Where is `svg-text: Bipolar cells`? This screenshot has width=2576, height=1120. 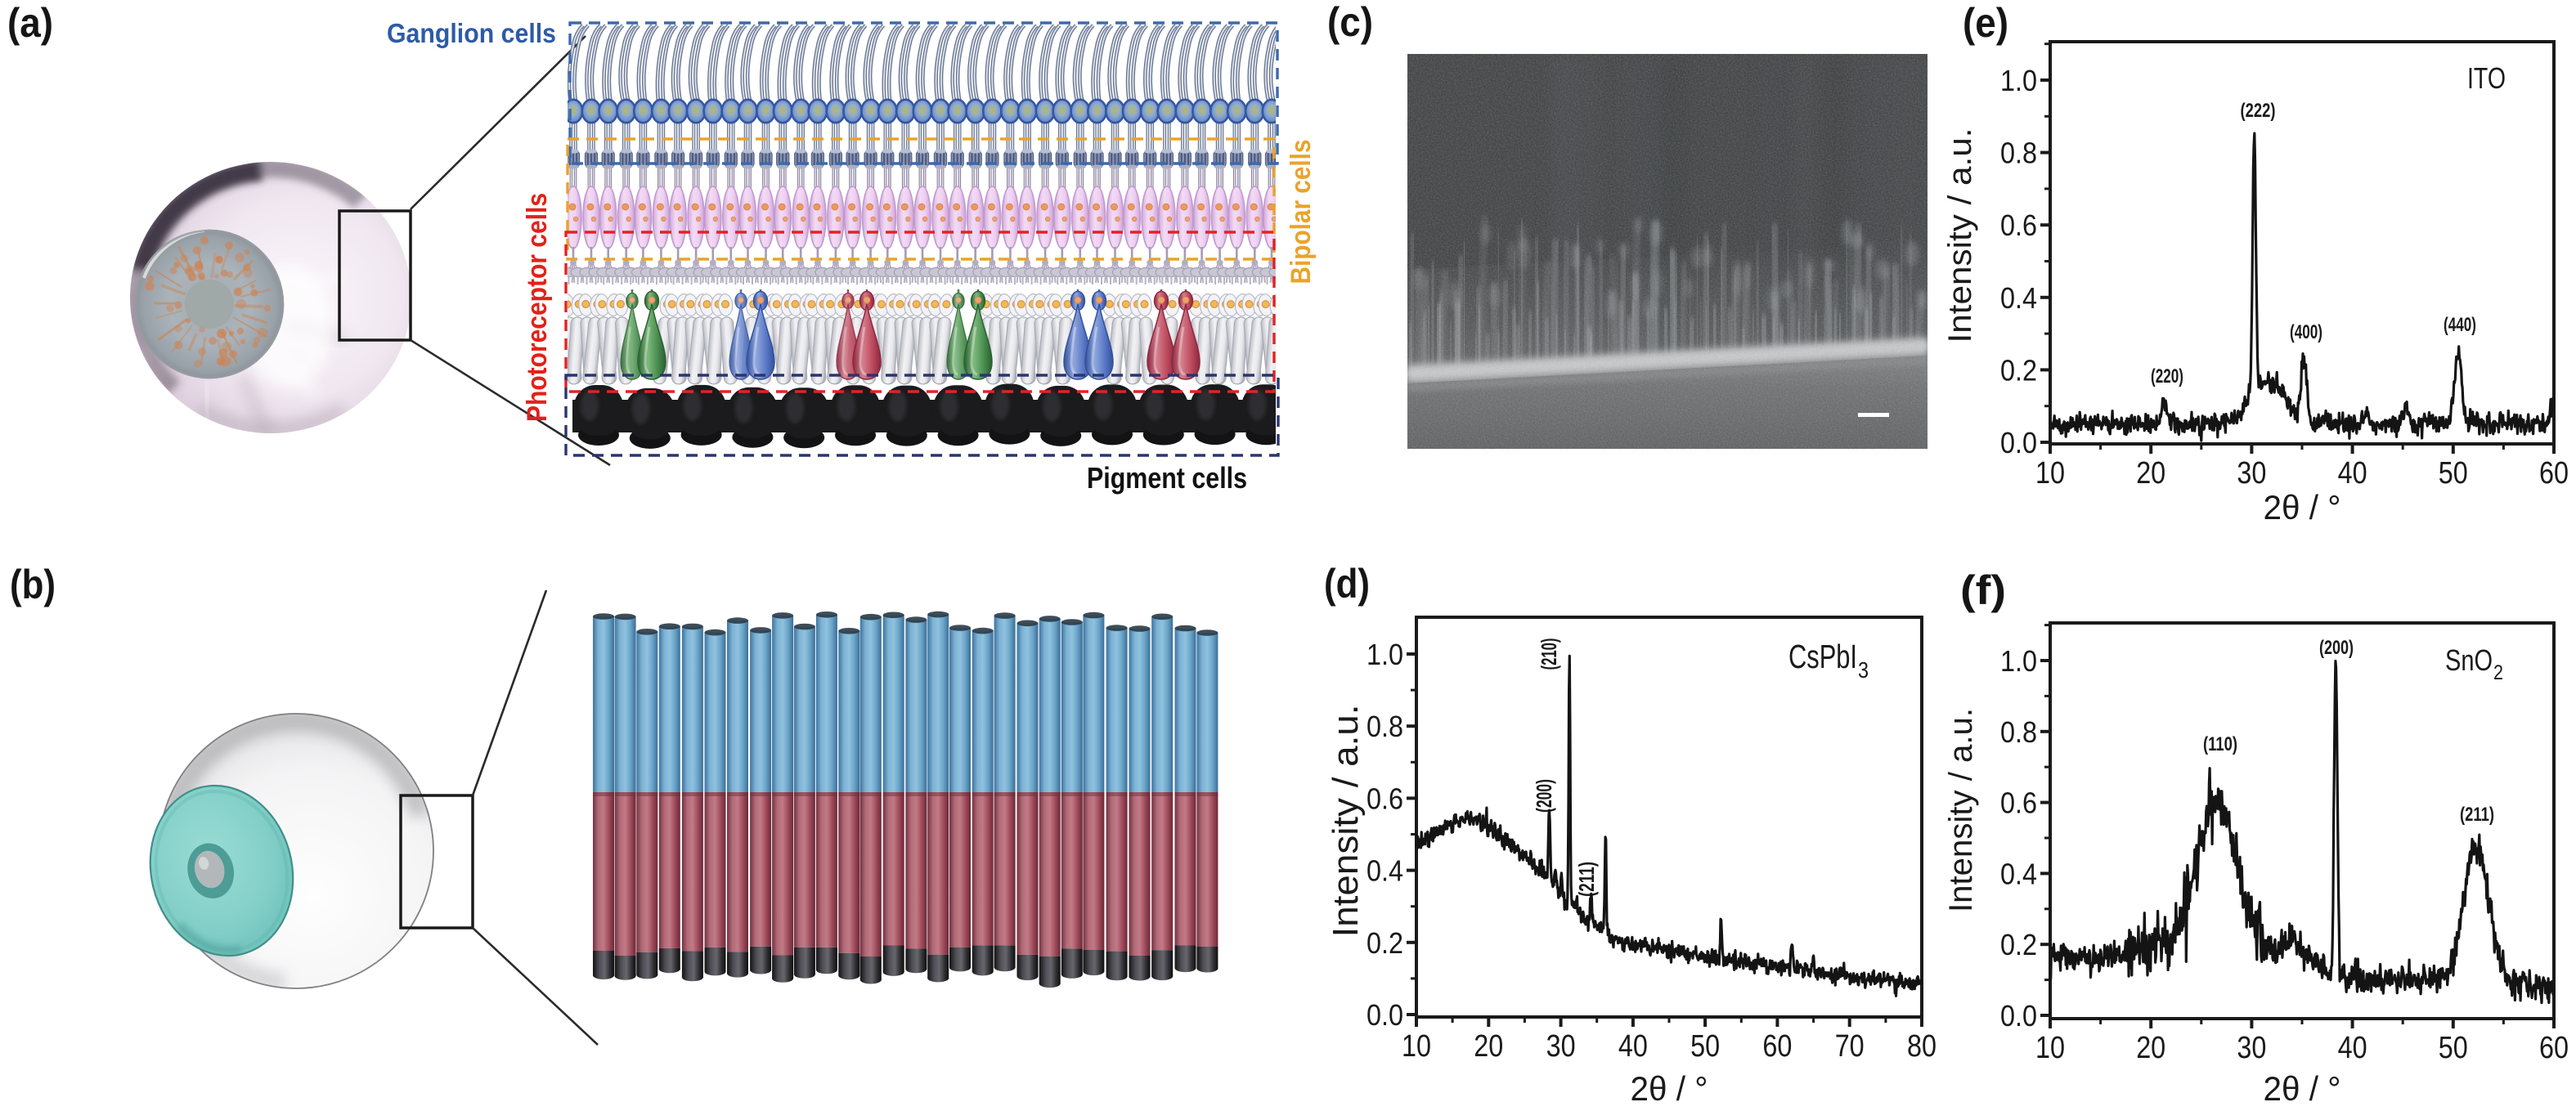 svg-text: Bipolar cells is located at coordinates (1301, 212).